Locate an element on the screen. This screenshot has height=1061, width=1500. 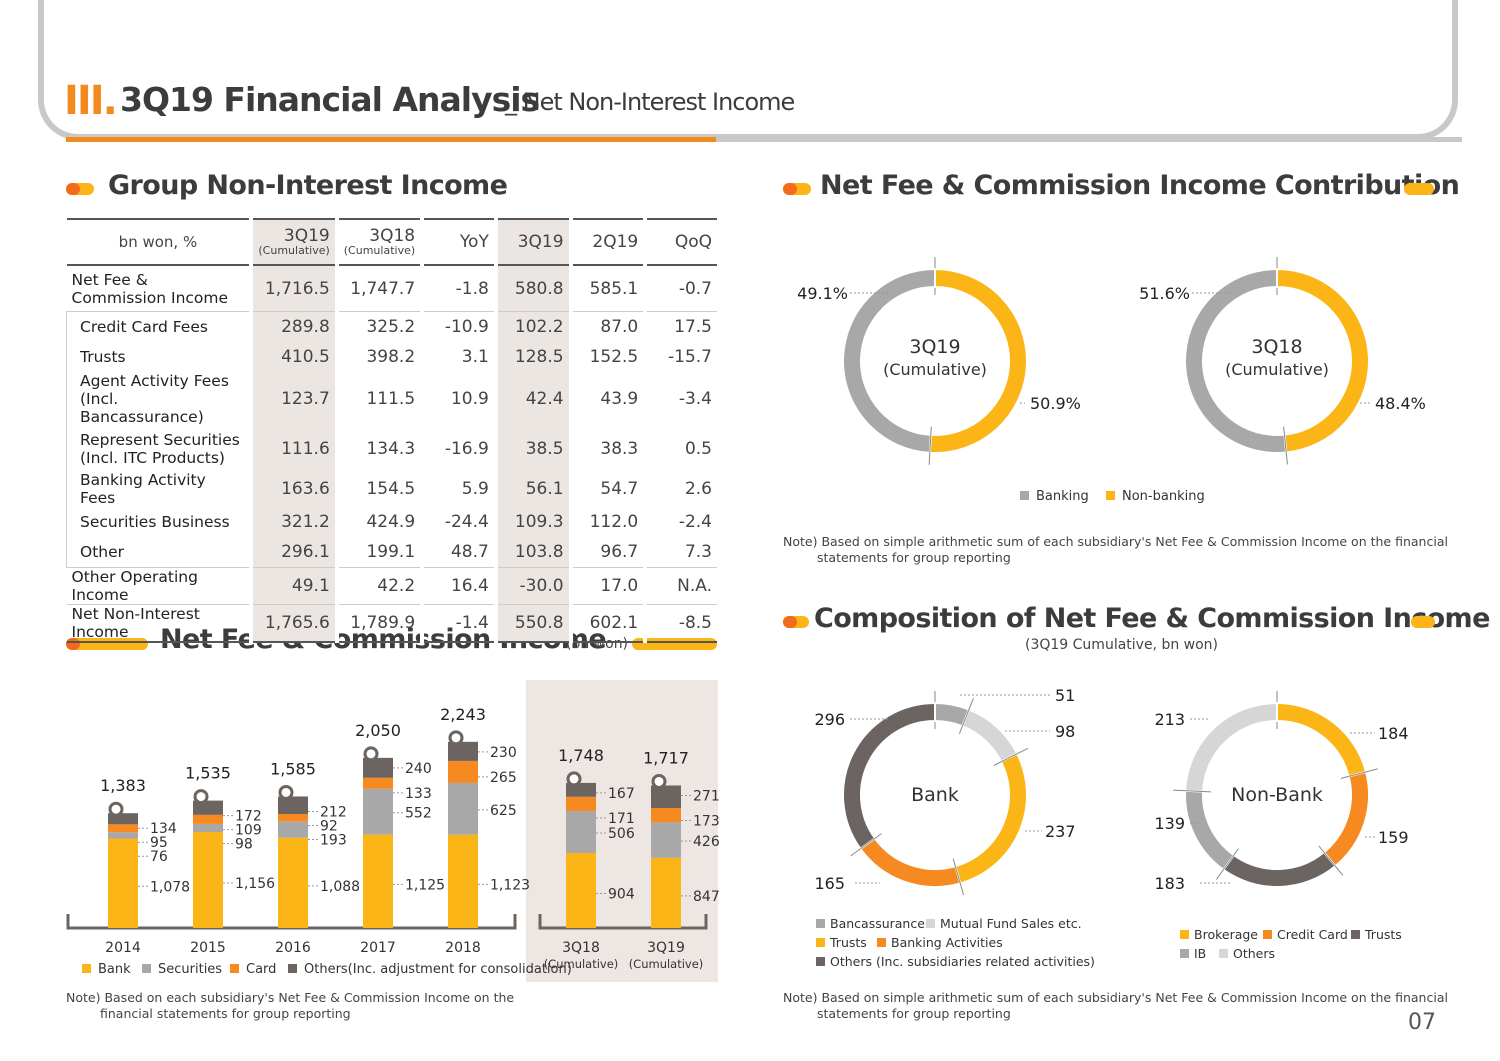
header-2q19: 2Q19 is located at coordinates (607, 242).